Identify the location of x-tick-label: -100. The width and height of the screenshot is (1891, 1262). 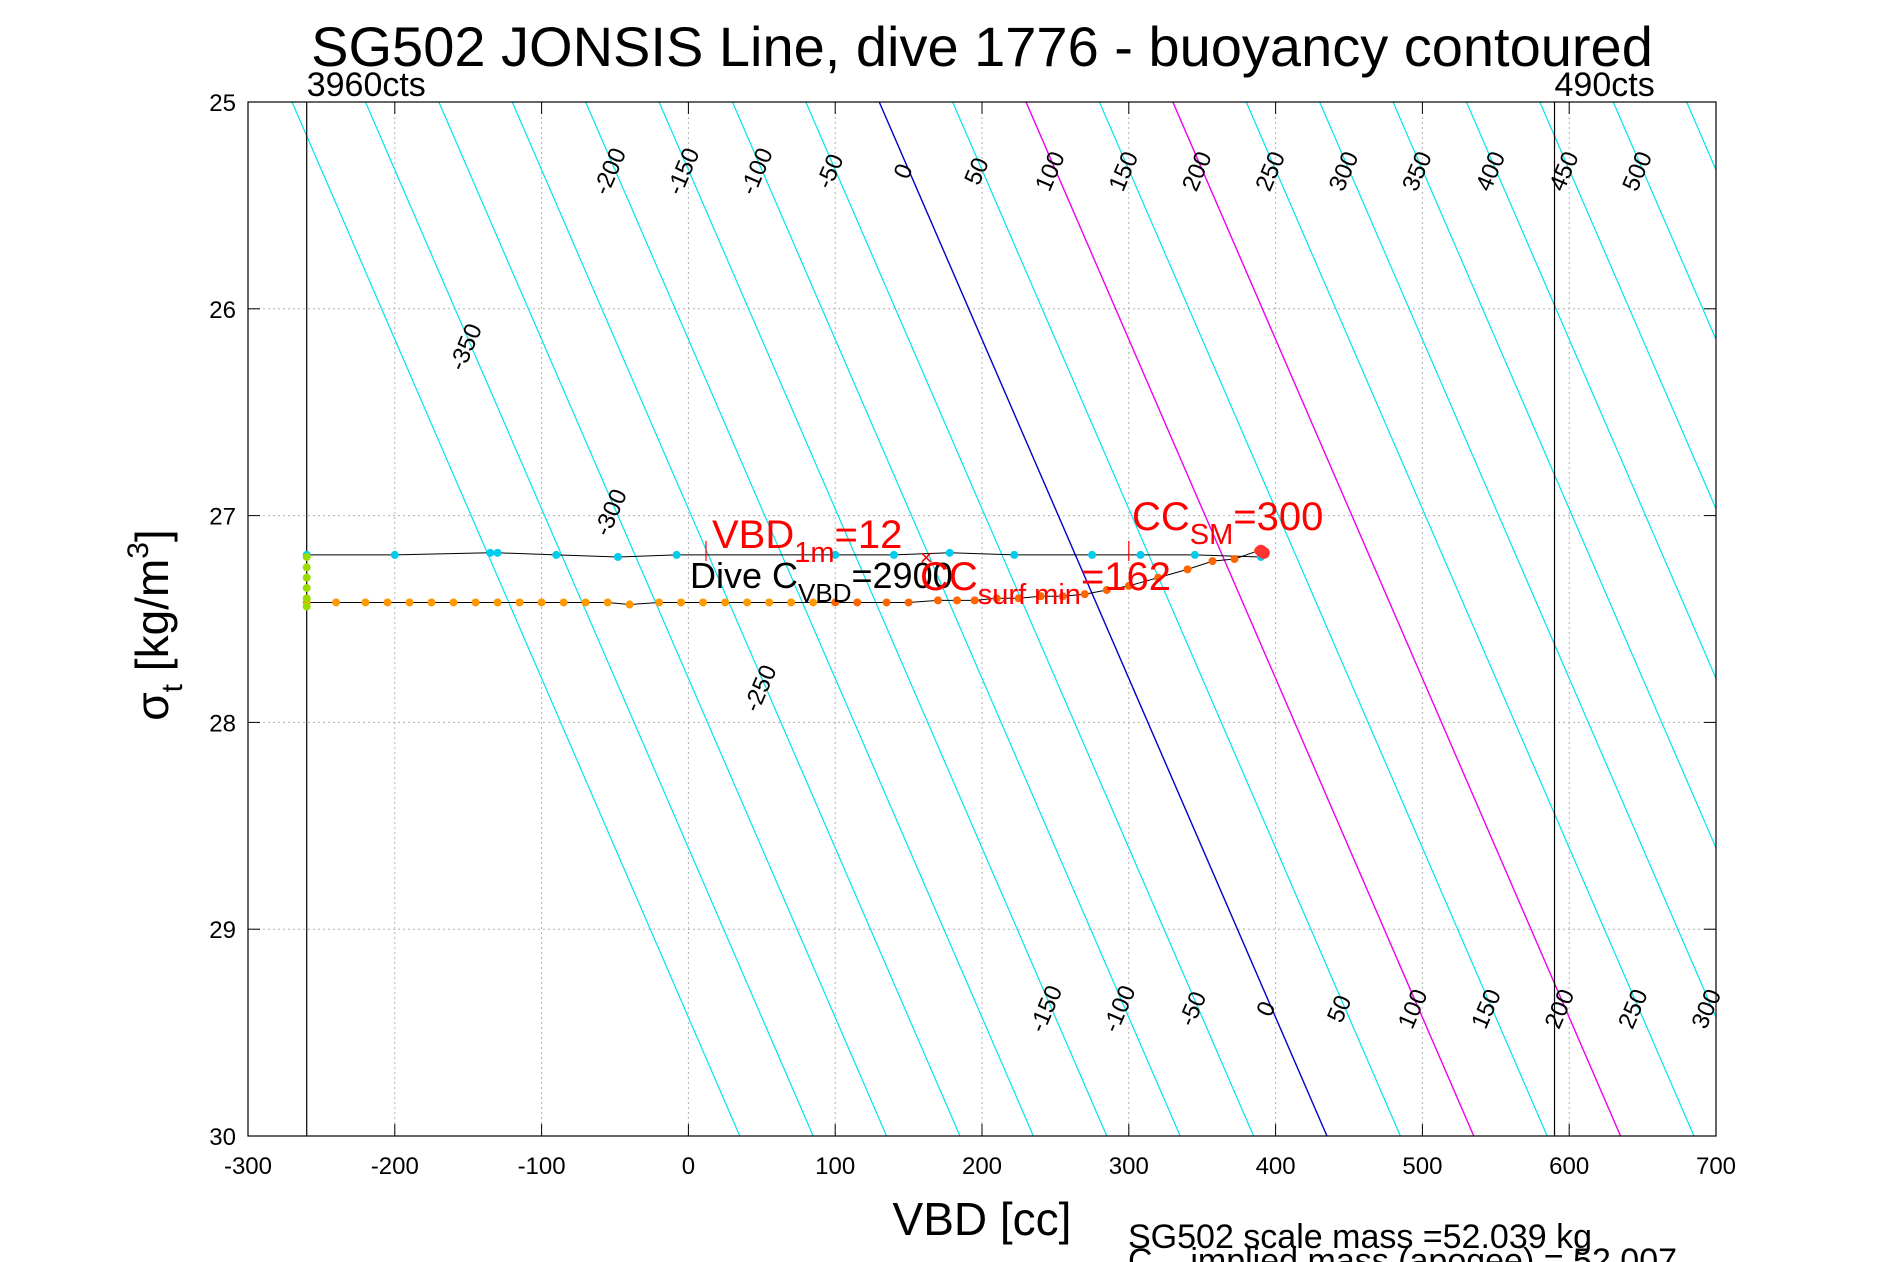
(542, 1166).